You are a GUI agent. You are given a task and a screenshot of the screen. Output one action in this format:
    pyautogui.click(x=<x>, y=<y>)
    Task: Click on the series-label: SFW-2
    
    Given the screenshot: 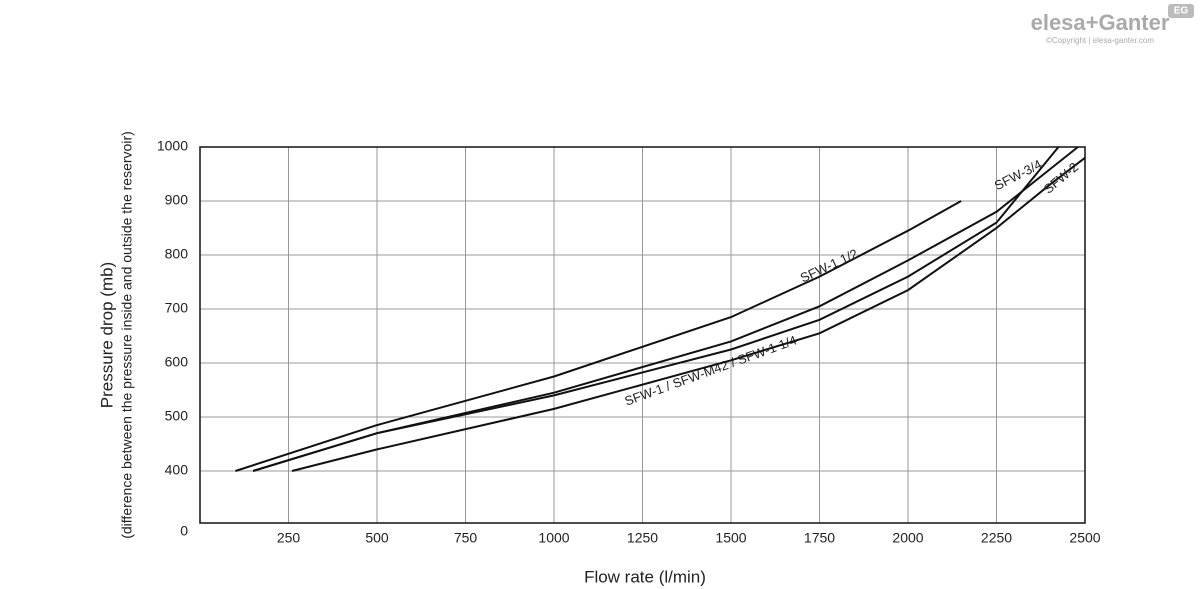 What is the action you would take?
    pyautogui.click(x=1061, y=177)
    